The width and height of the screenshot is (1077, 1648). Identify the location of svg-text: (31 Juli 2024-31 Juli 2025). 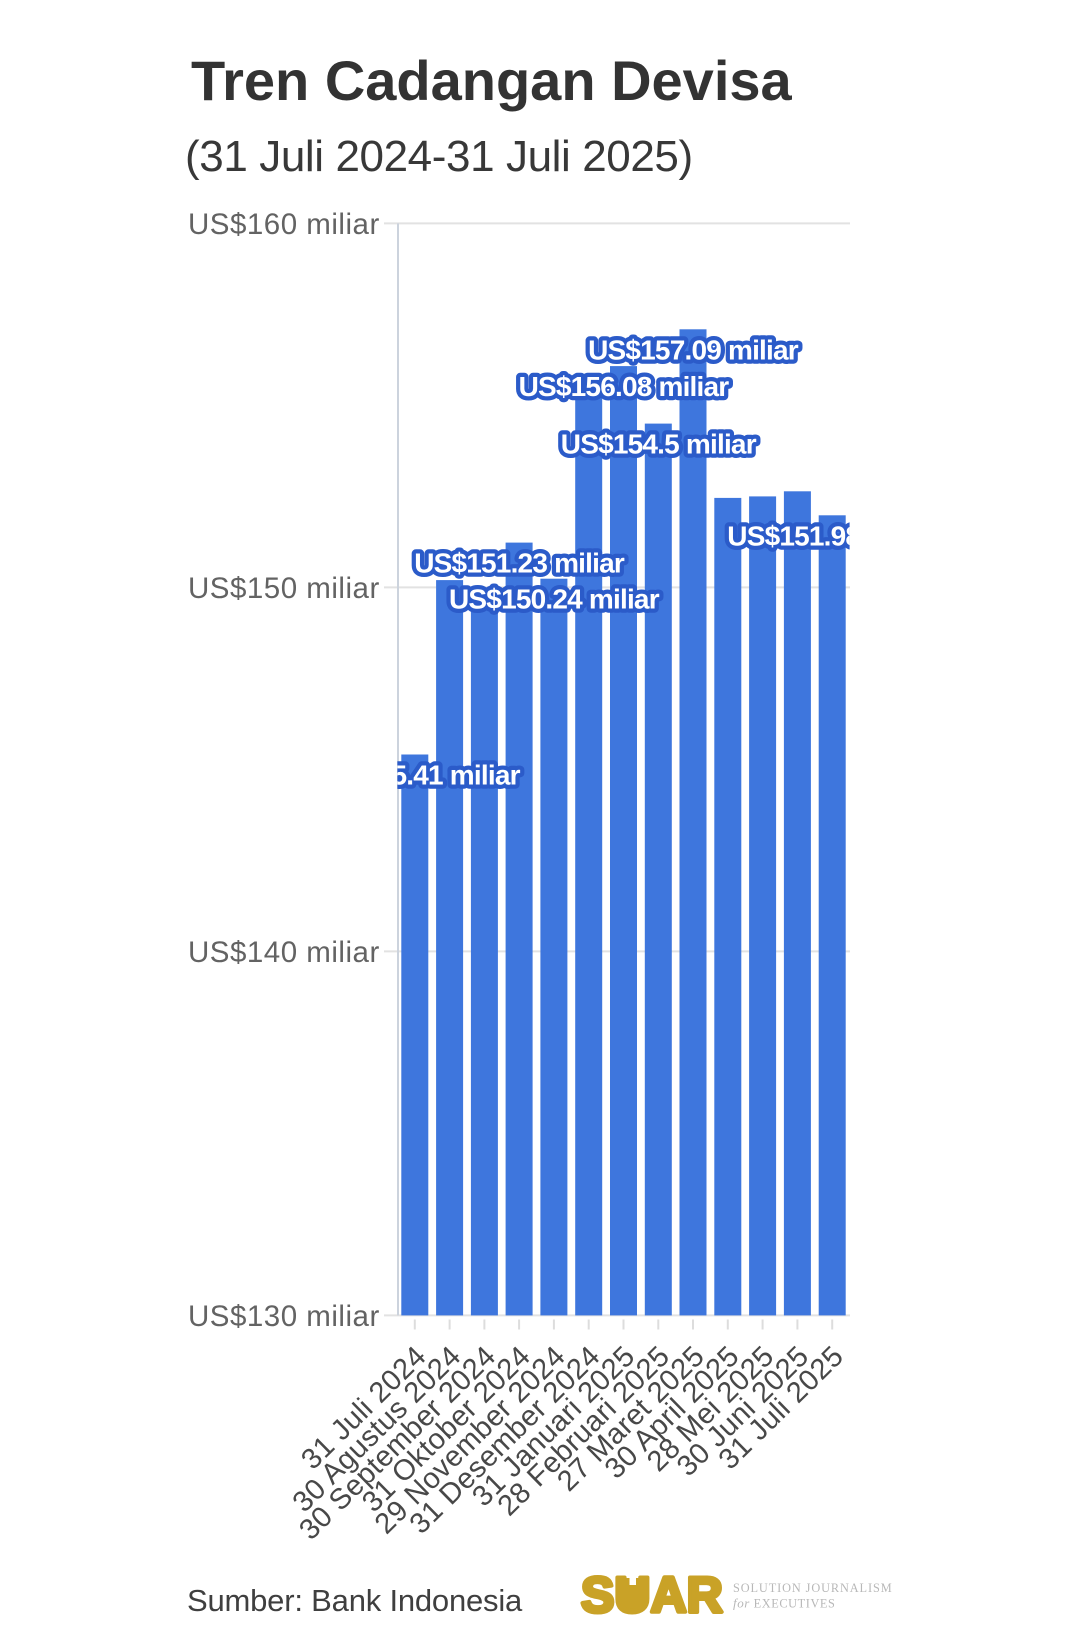
(439, 156).